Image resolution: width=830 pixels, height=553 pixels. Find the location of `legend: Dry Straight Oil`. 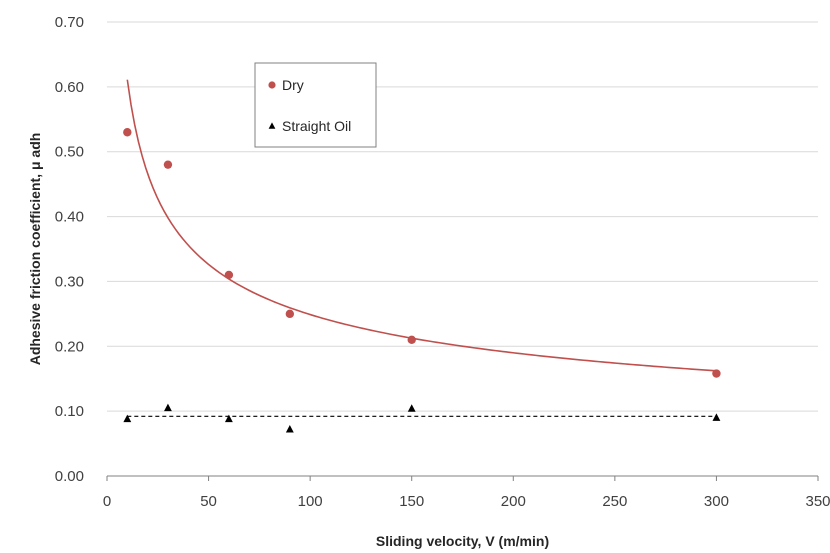

legend: Dry Straight Oil is located at coordinates (315, 105).